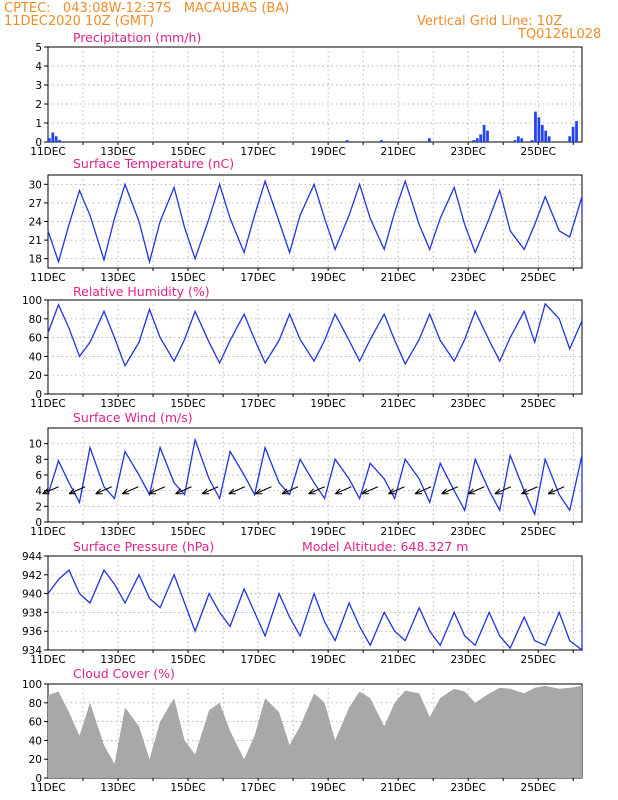 The height and width of the screenshot is (800, 618). I want to click on y-tick-label: 80, so click(35, 320).